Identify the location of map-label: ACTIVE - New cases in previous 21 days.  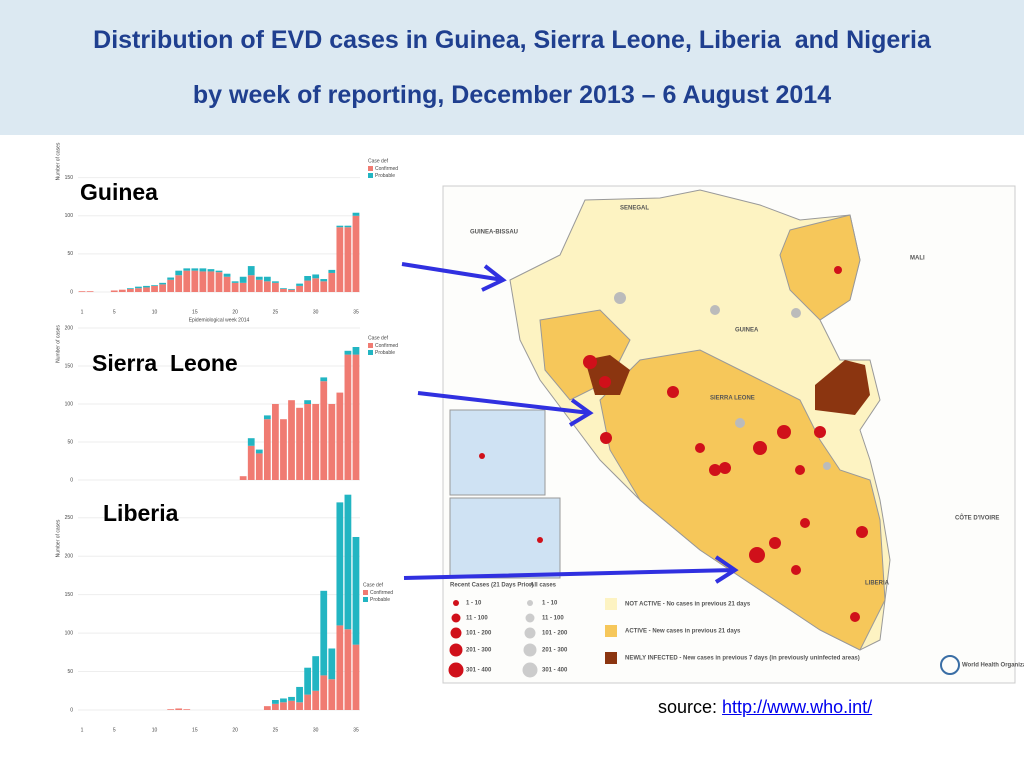
(683, 632).